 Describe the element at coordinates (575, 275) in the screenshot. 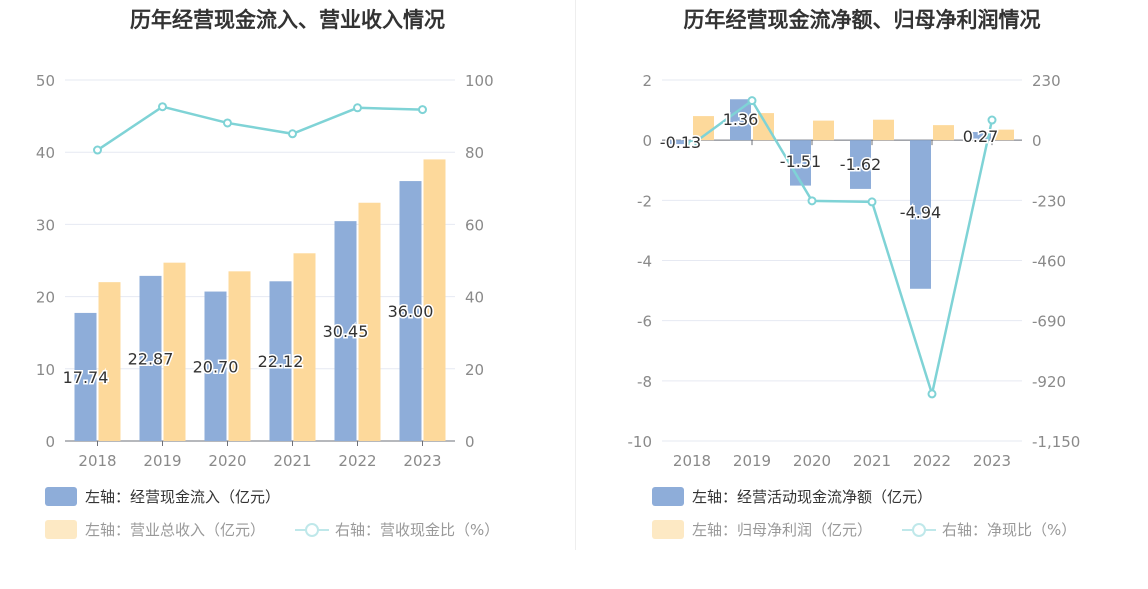

I see `panel-divider` at that location.